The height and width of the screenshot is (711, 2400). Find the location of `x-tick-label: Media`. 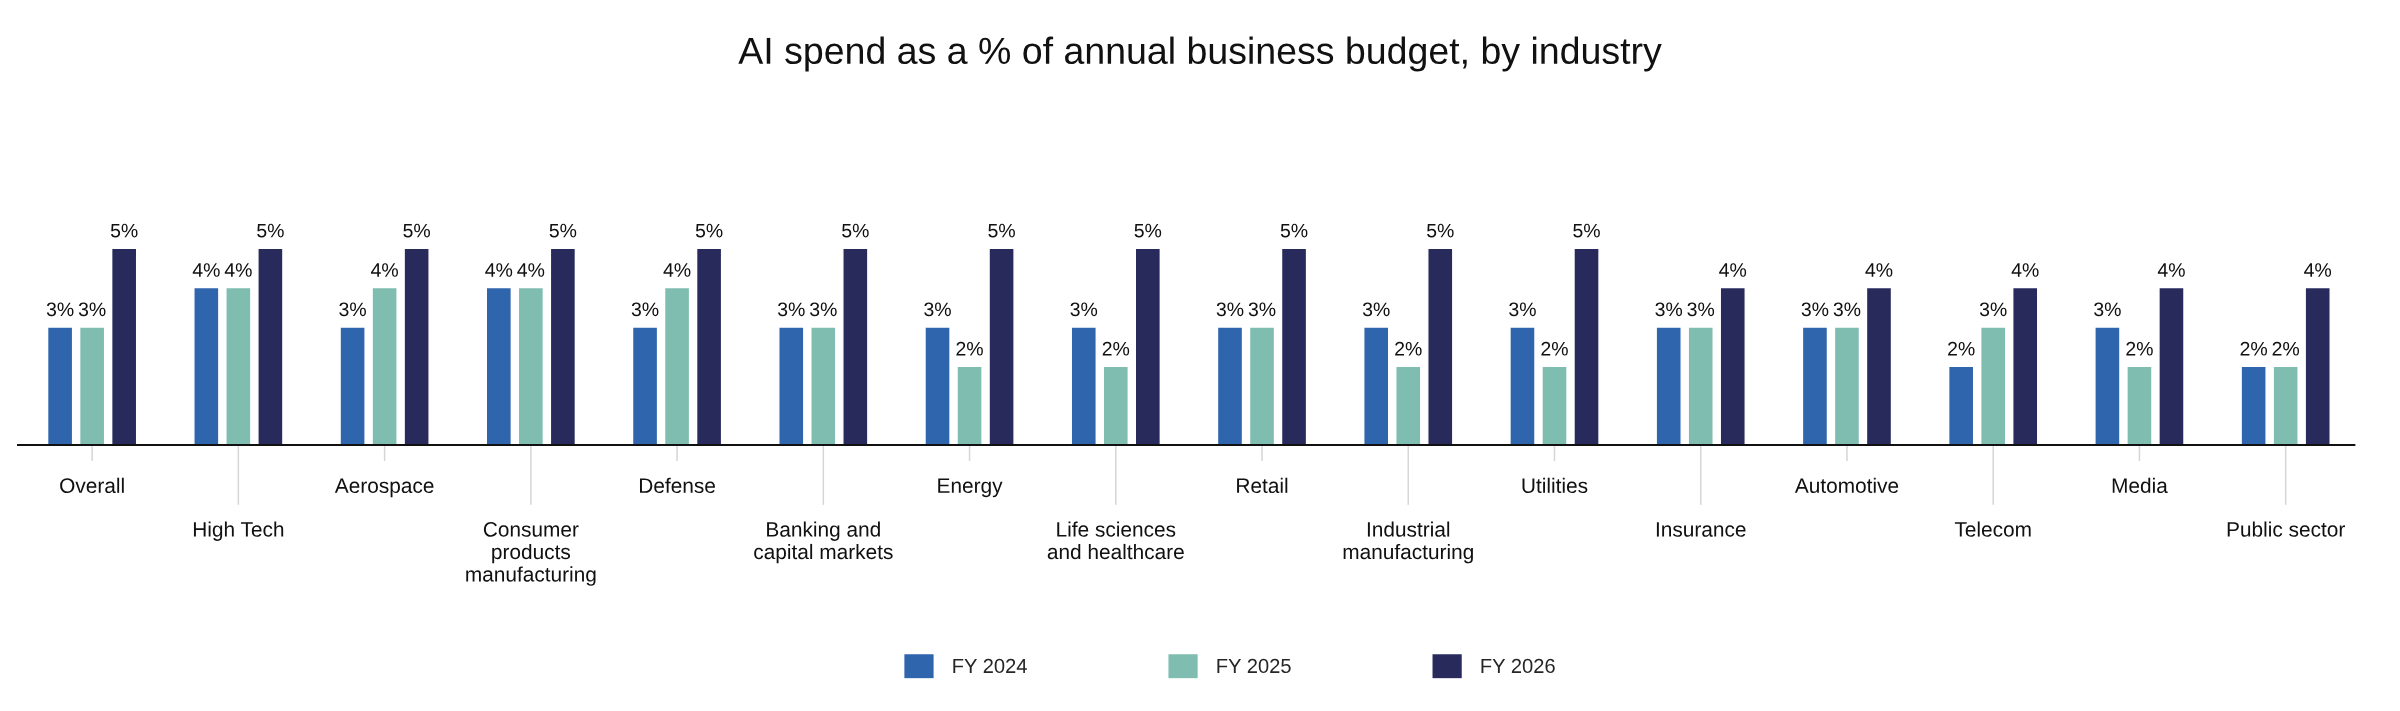

x-tick-label: Media is located at coordinates (2140, 485).